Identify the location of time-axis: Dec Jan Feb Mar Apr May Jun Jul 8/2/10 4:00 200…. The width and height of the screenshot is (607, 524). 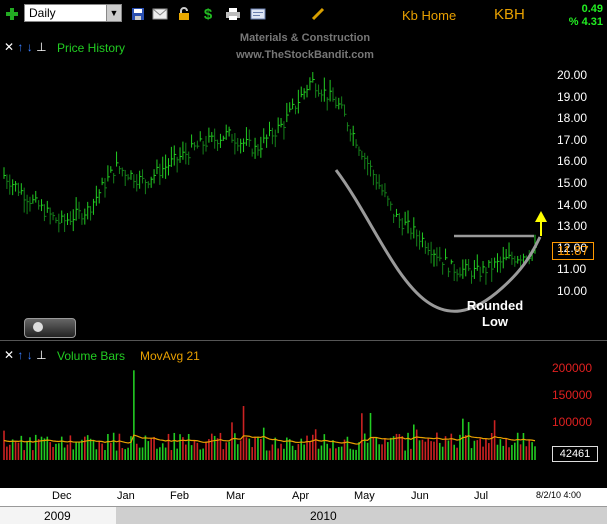
(303, 506).